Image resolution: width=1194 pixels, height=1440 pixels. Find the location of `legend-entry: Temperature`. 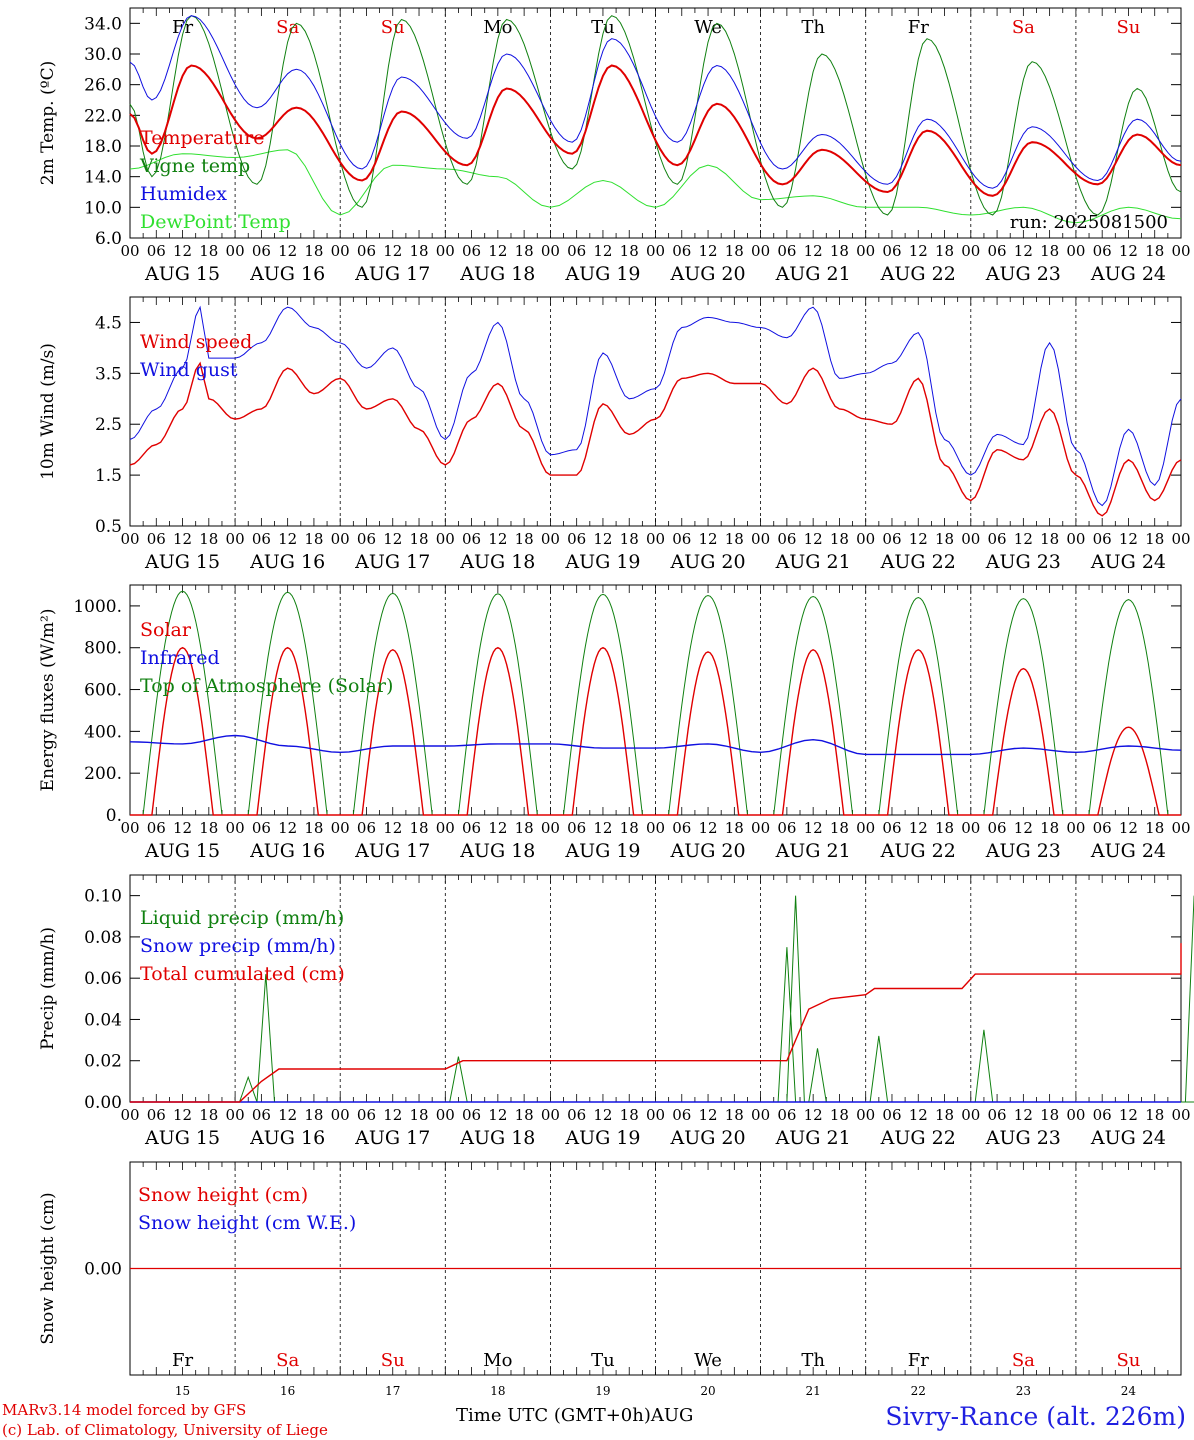

legend-entry: Temperature is located at coordinates (202, 138).